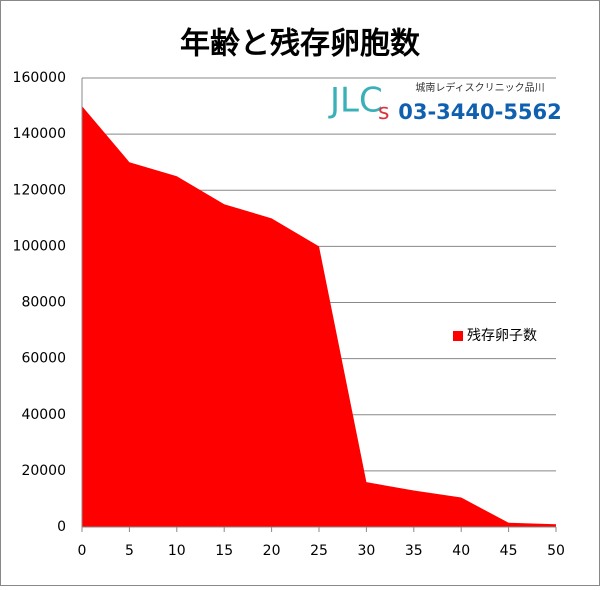 The width and height of the screenshot is (600, 590). Describe the element at coordinates (556, 551) in the screenshot. I see `x-tick-label: 50` at that location.